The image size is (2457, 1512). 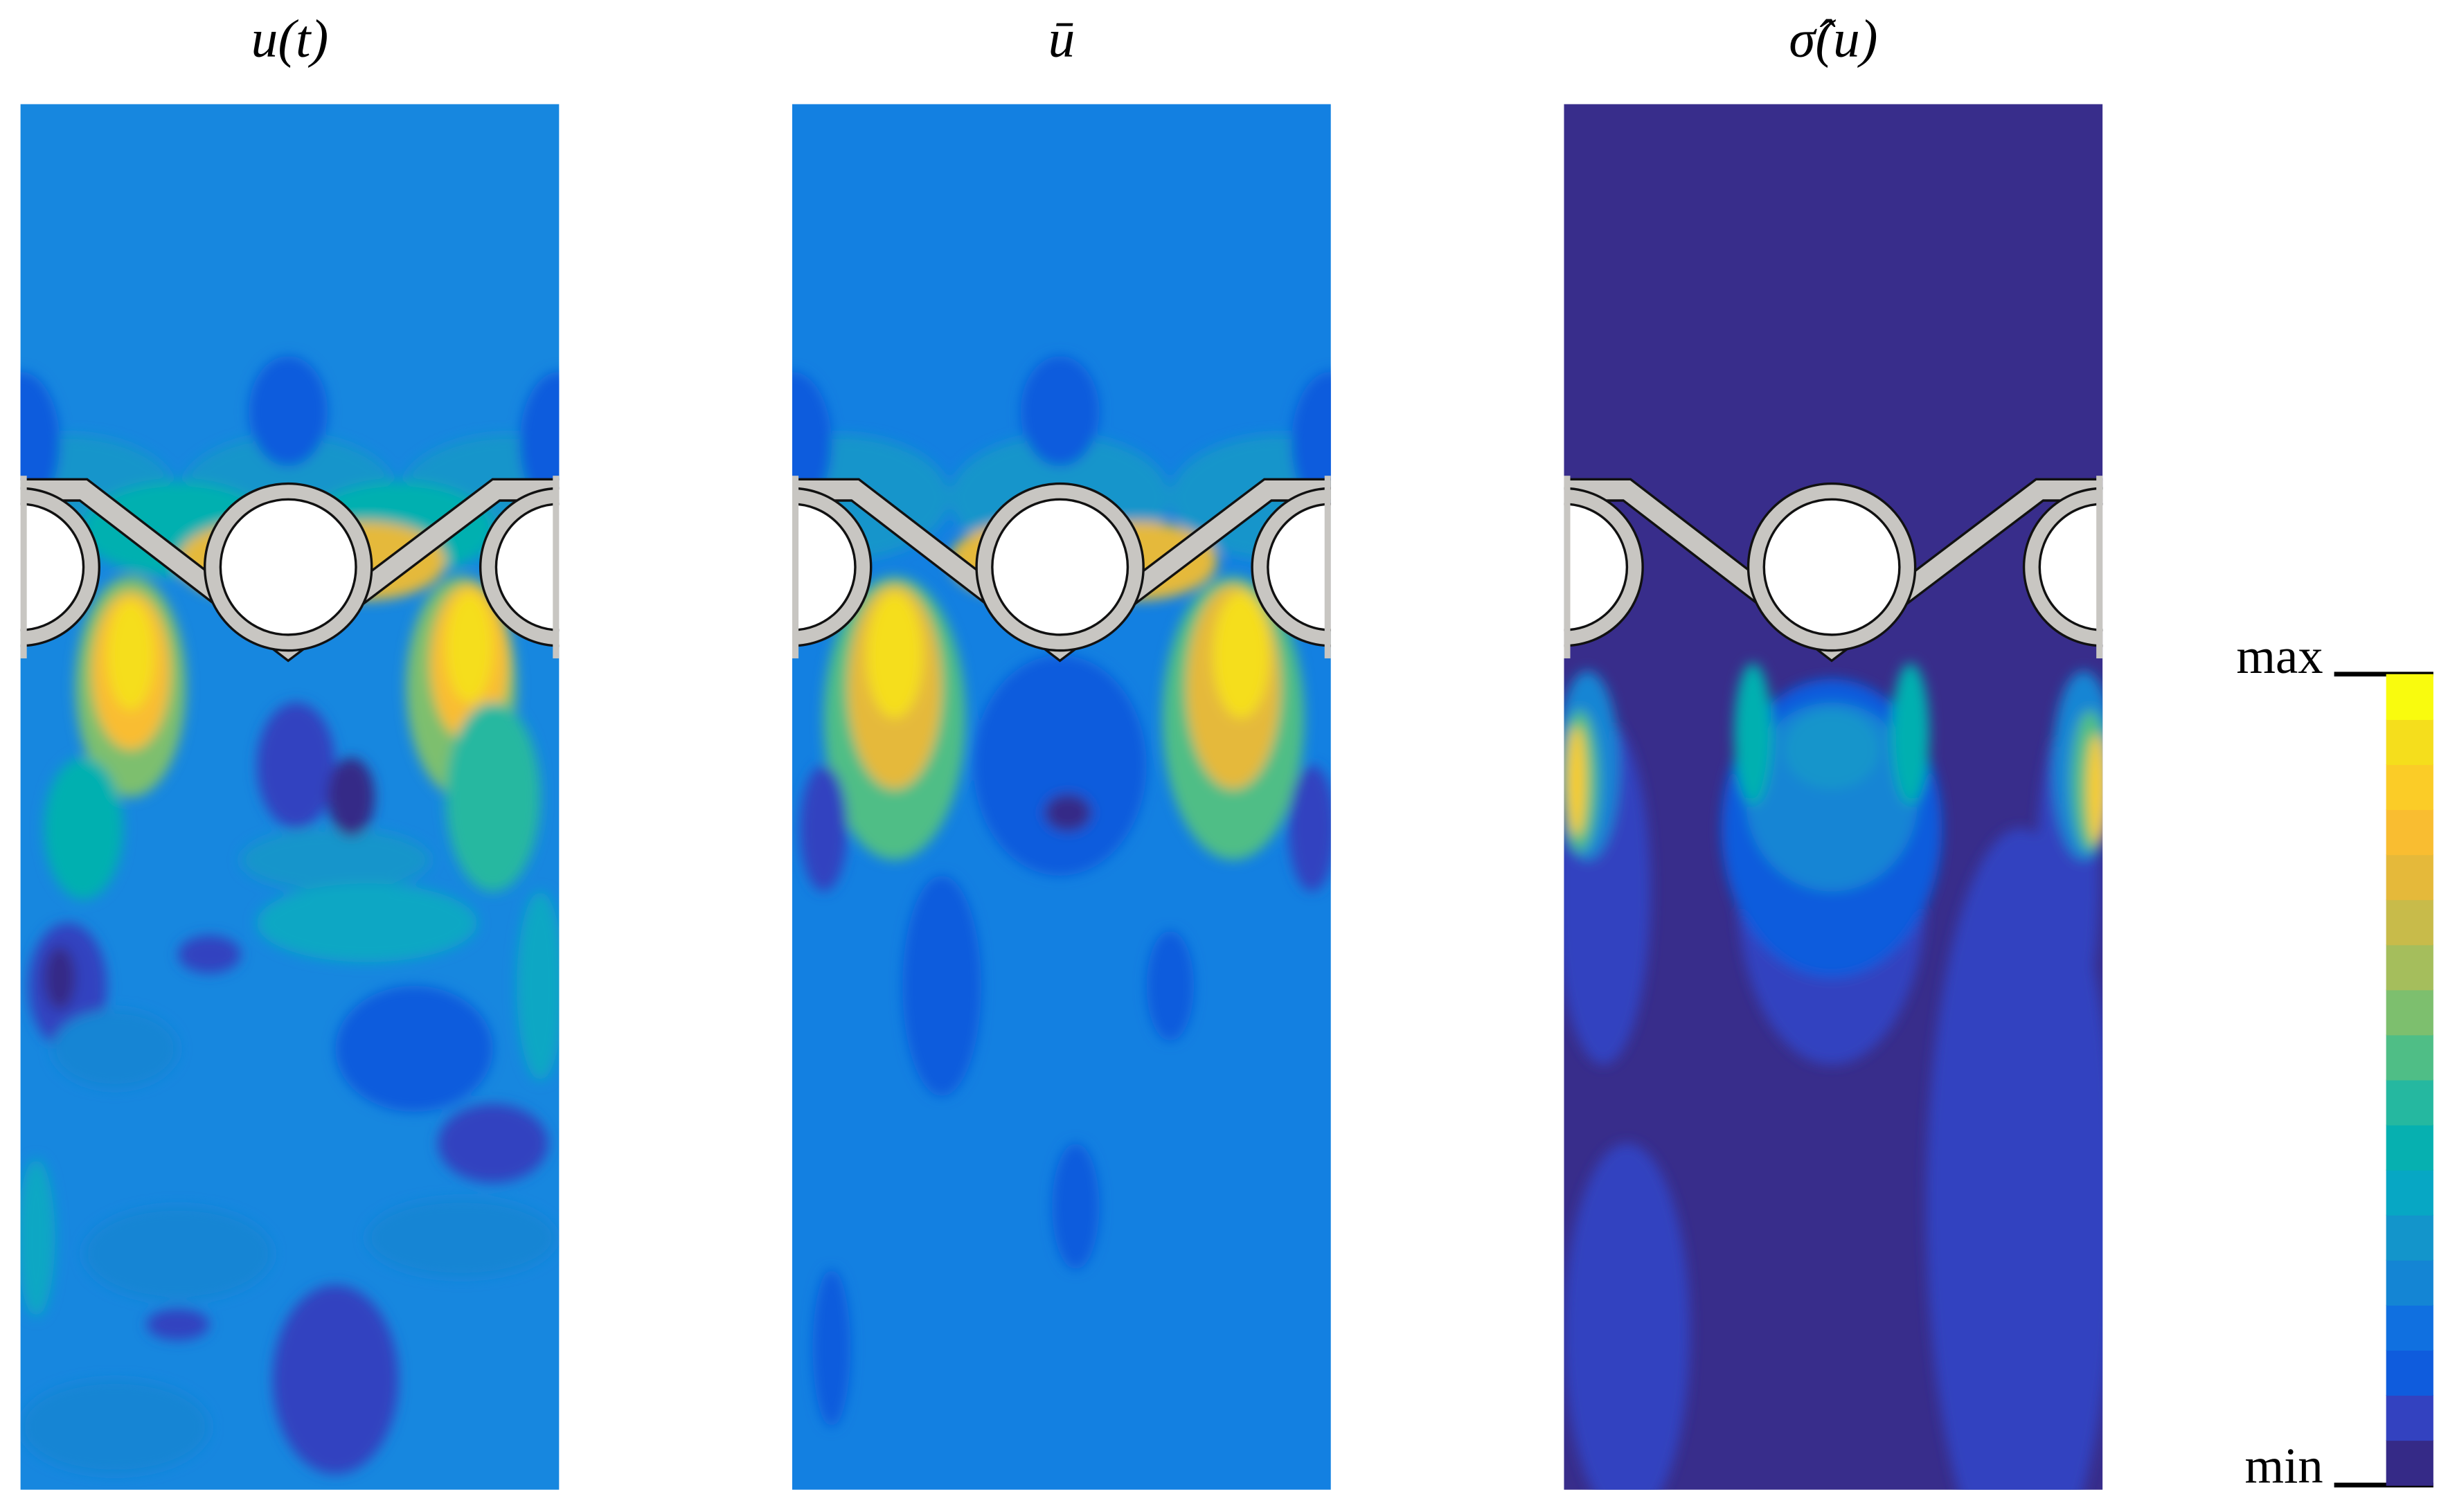 I want to click on panel-title: ū, so click(x=1061, y=39).